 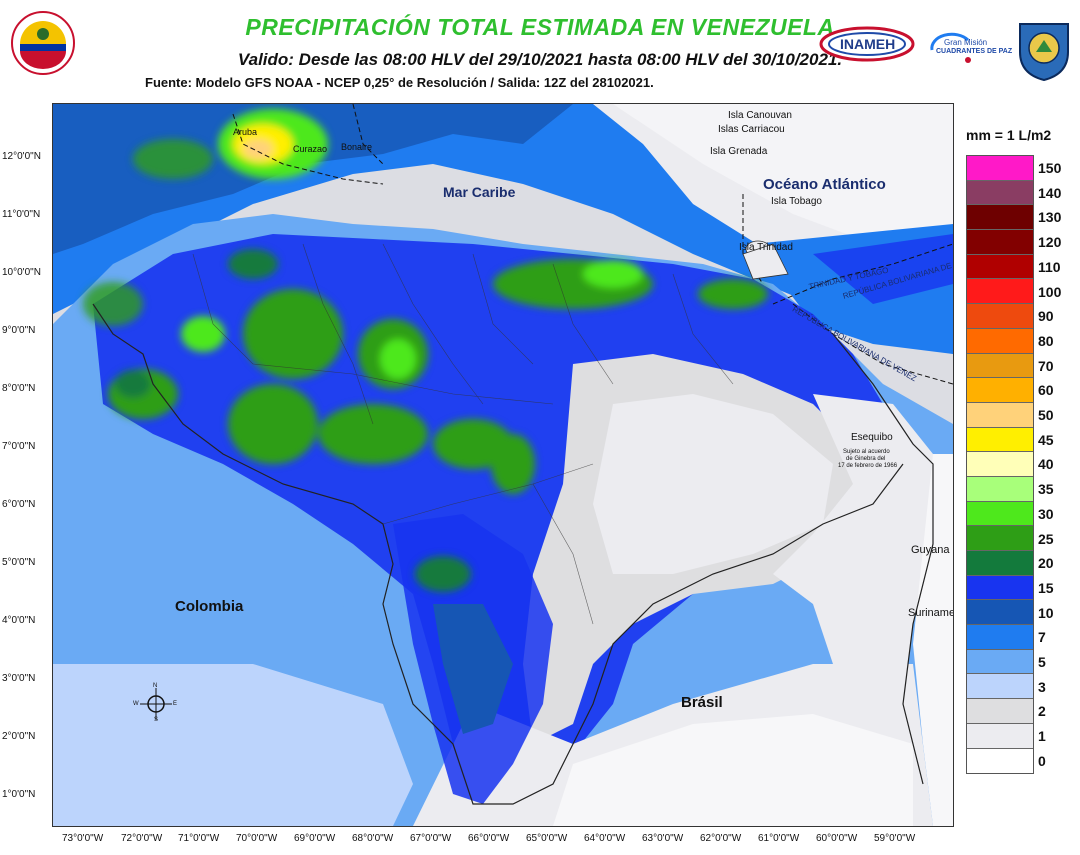 What do you see at coordinates (1046, 415) in the screenshot?
I see `legend-value: 50` at bounding box center [1046, 415].